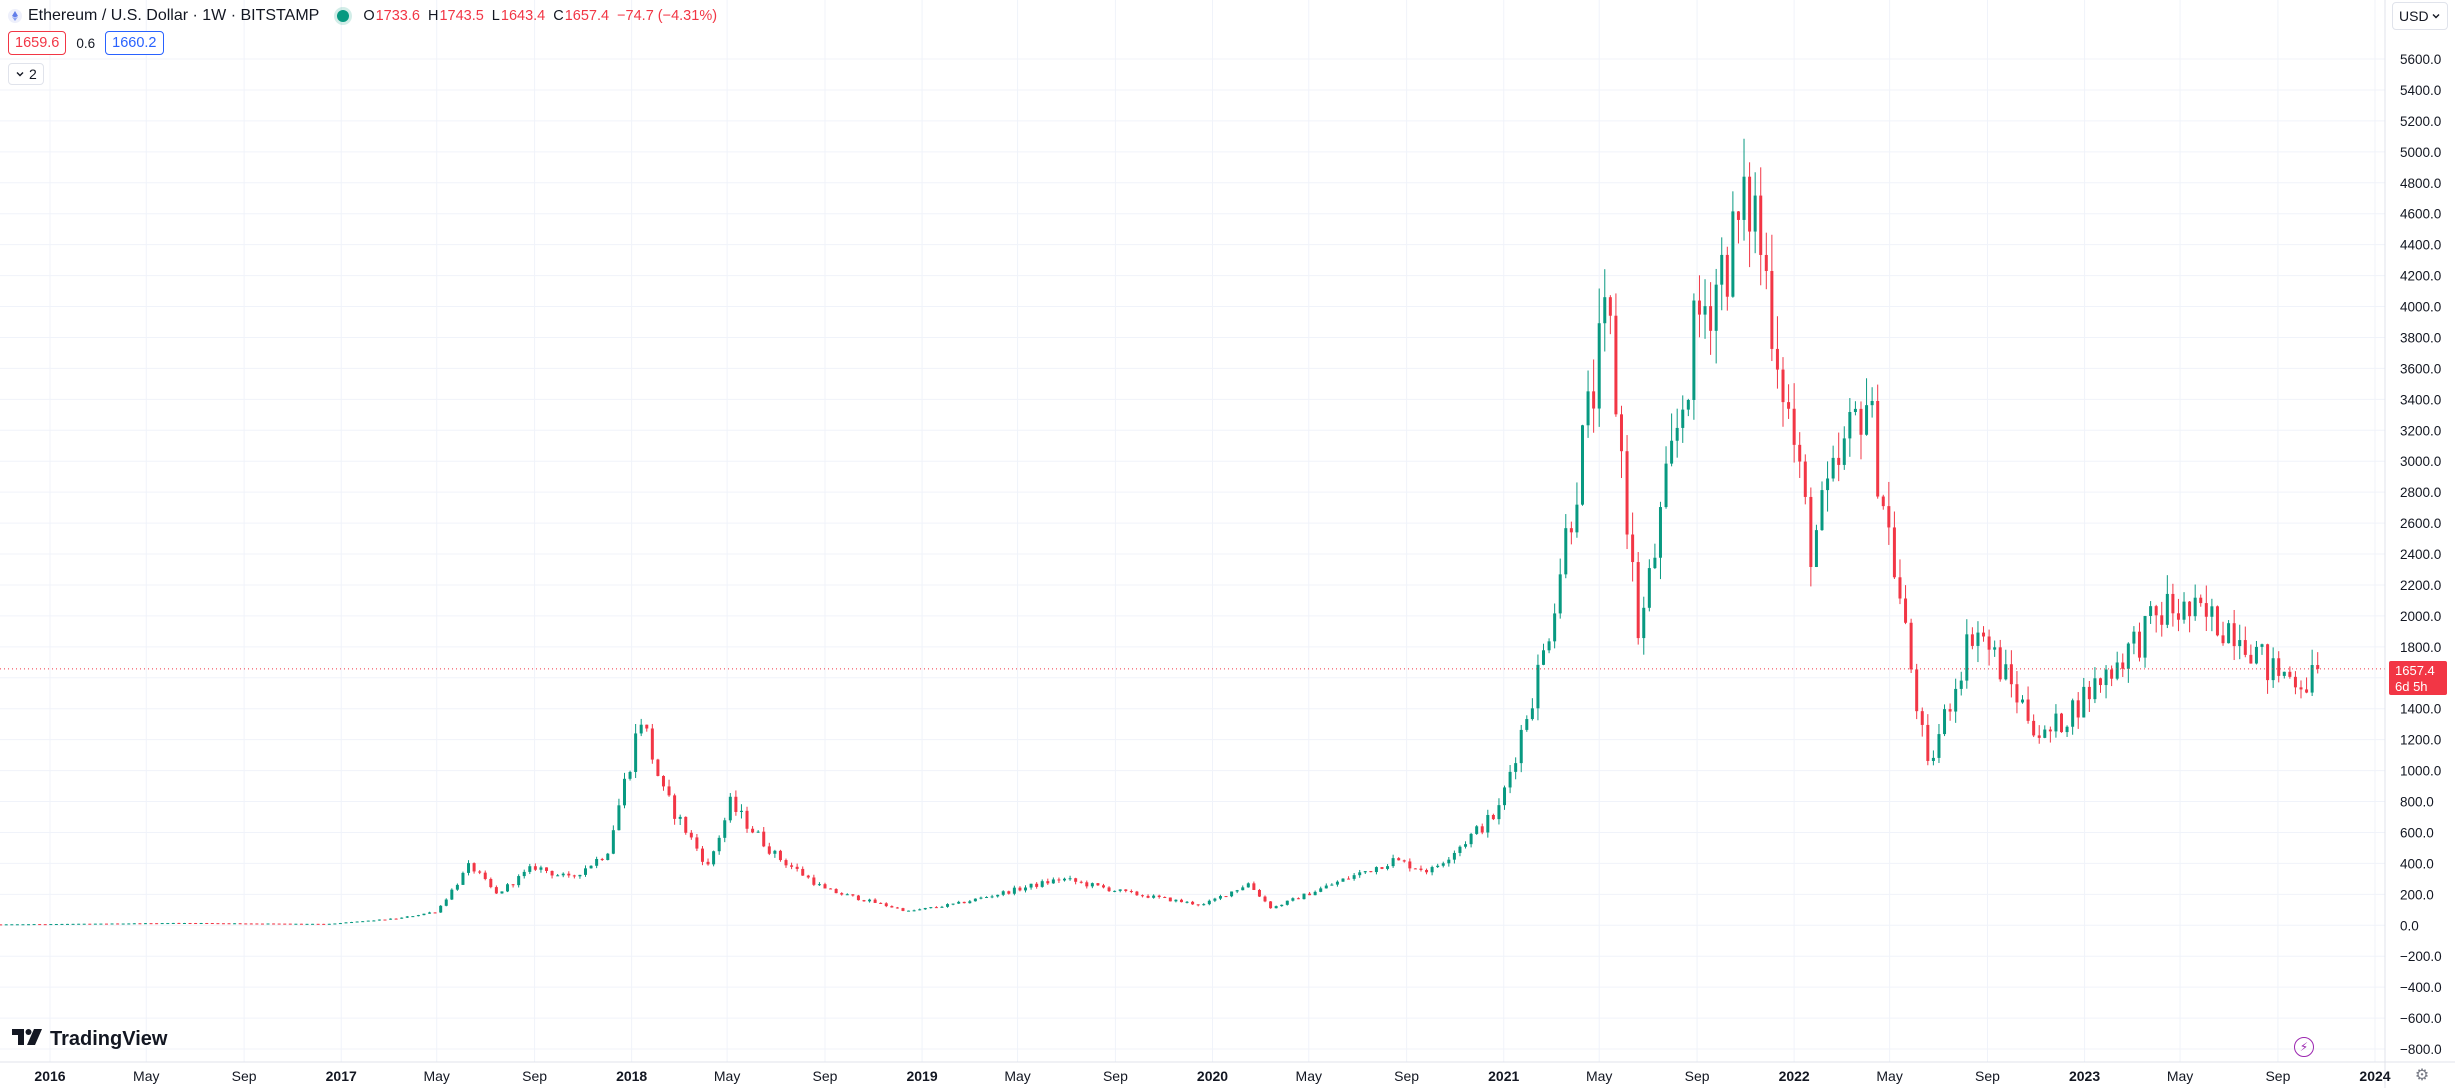 This screenshot has width=2455, height=1088. What do you see at coordinates (2304, 1047) in the screenshot?
I see `lightning-icon: ⚡` at bounding box center [2304, 1047].